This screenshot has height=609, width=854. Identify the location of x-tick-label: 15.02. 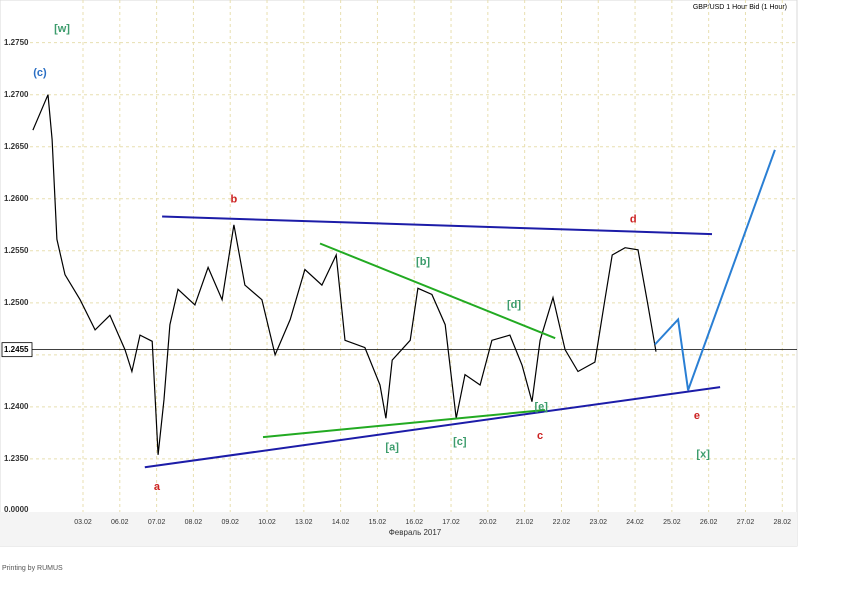
(378, 522).